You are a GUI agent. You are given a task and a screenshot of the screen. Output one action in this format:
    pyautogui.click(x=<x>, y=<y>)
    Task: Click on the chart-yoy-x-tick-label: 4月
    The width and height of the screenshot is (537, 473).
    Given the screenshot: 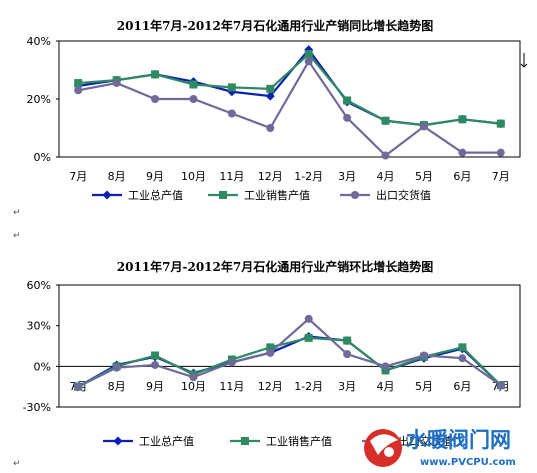 What is the action you would take?
    pyautogui.click(x=386, y=176)
    